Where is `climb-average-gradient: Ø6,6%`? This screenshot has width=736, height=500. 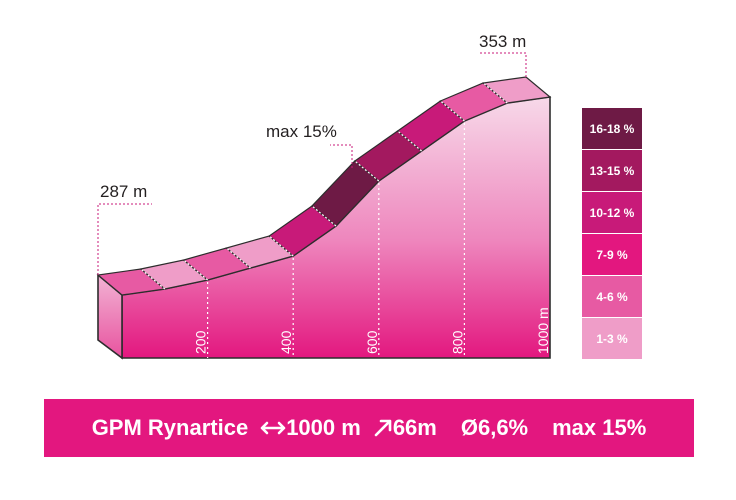
climb-average-gradient: Ø6,6% is located at coordinates (494, 427).